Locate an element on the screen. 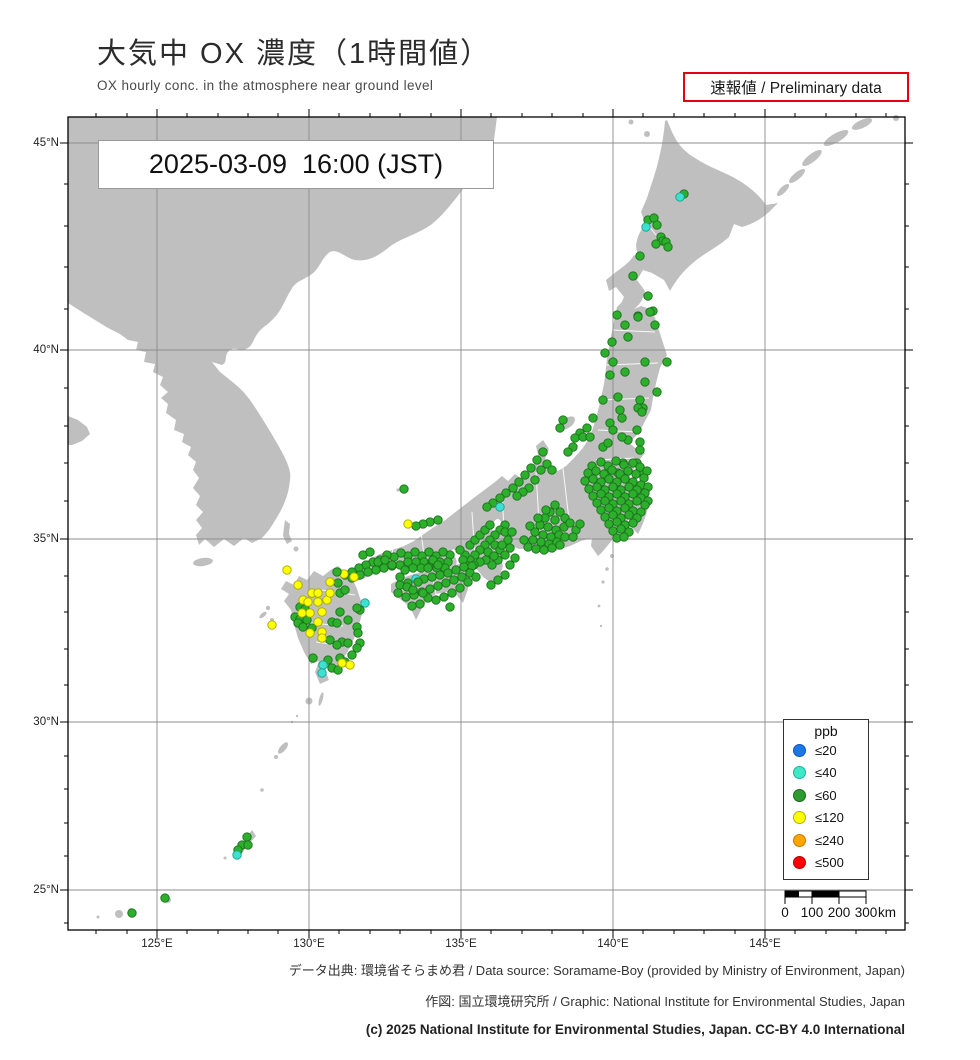  legend: ppb ≤20 ≤40 ≤60 ≤120 ≤240 ≤500 is located at coordinates (826, 799).